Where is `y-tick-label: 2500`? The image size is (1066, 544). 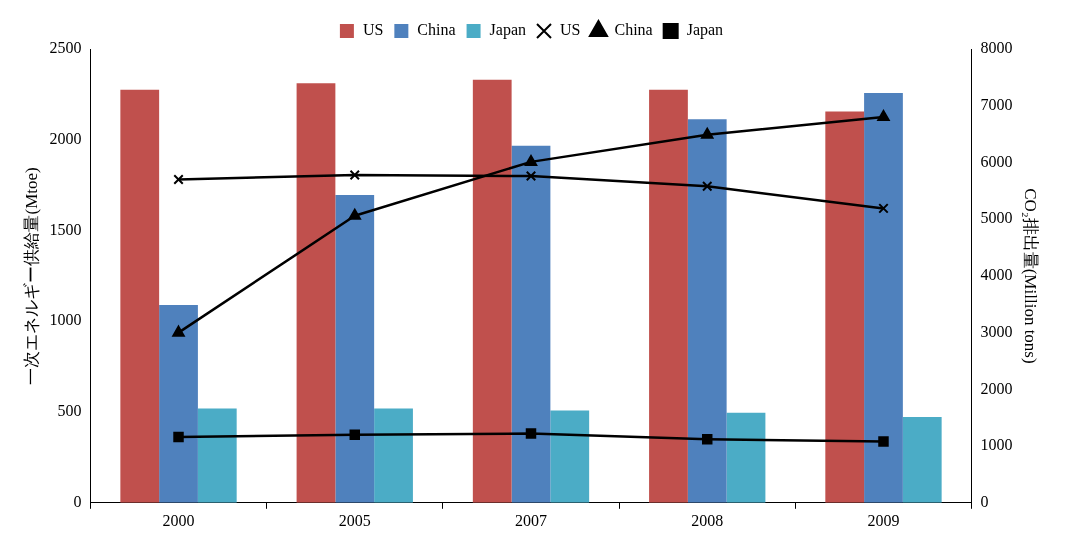
y-tick-label: 2500 is located at coordinates (65, 48).